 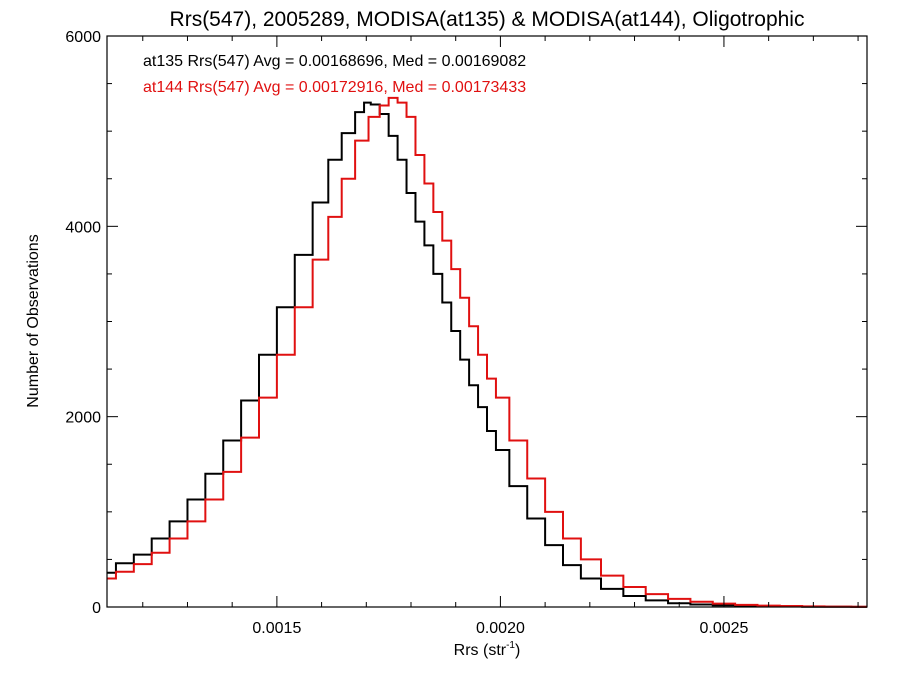 What do you see at coordinates (500, 628) in the screenshot?
I see `x-tick-label: 0.0020` at bounding box center [500, 628].